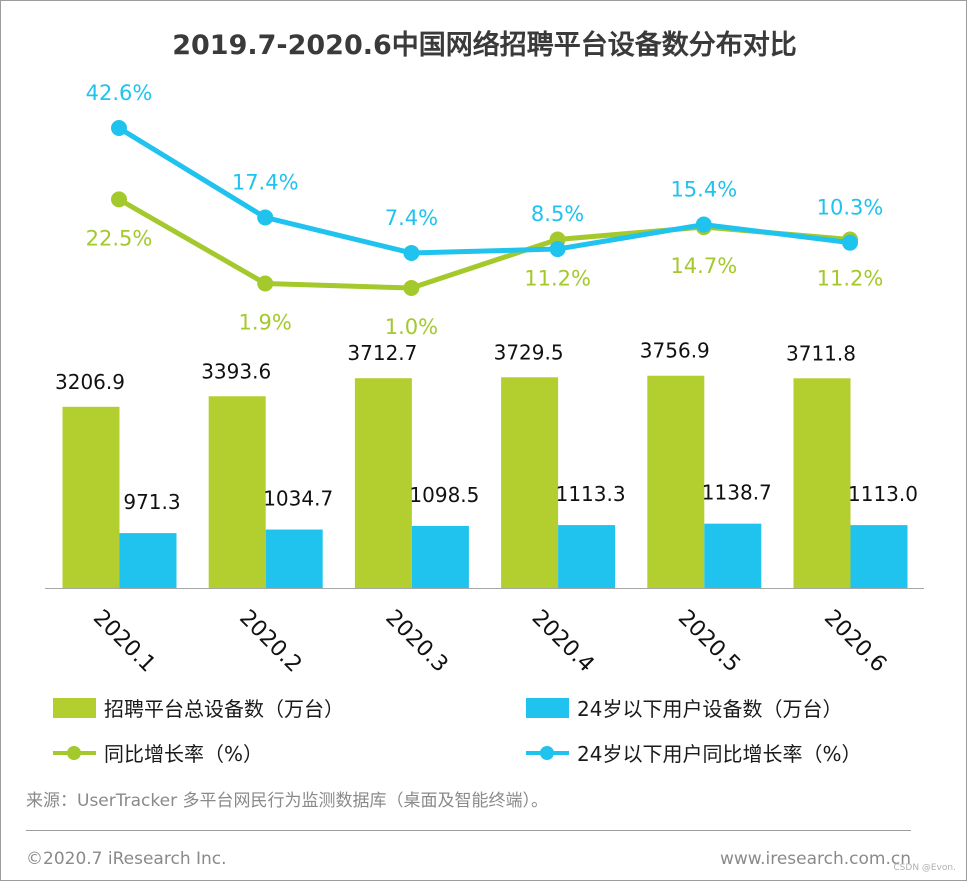 The image size is (967, 881). What do you see at coordinates (703, 190) in the screenshot?
I see `data-label-young-growth: 15.4%` at bounding box center [703, 190].